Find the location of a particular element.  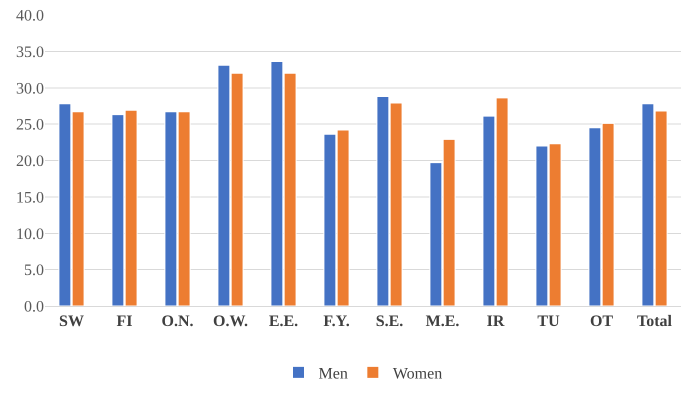

y-tick-label: 25.0 is located at coordinates (30, 125).